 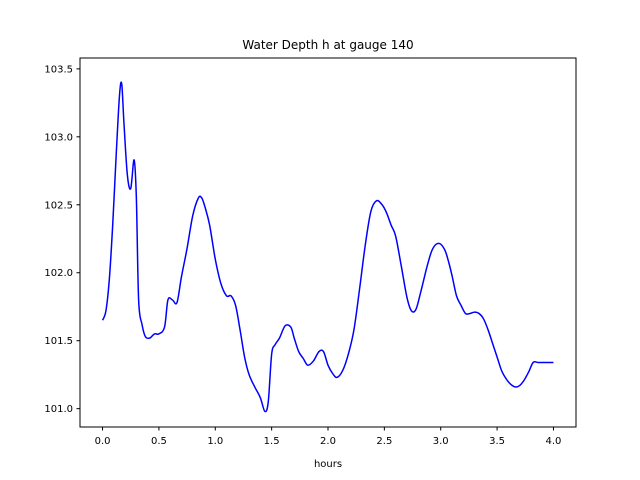 I want to click on x-tick-label: 0.5, so click(x=159, y=441).